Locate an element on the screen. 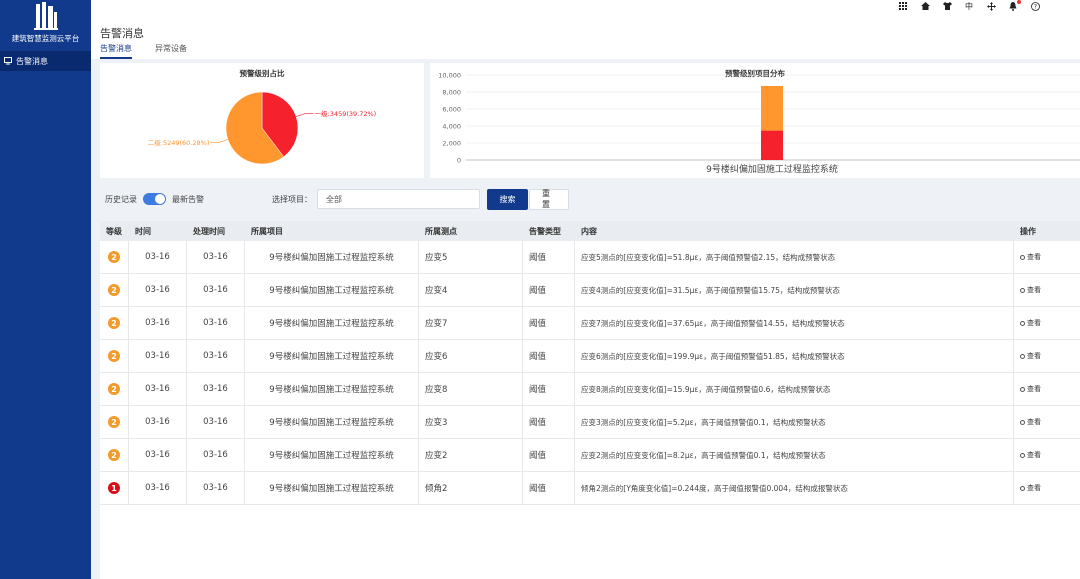  y-tick-label: 6,000 is located at coordinates (451, 110).